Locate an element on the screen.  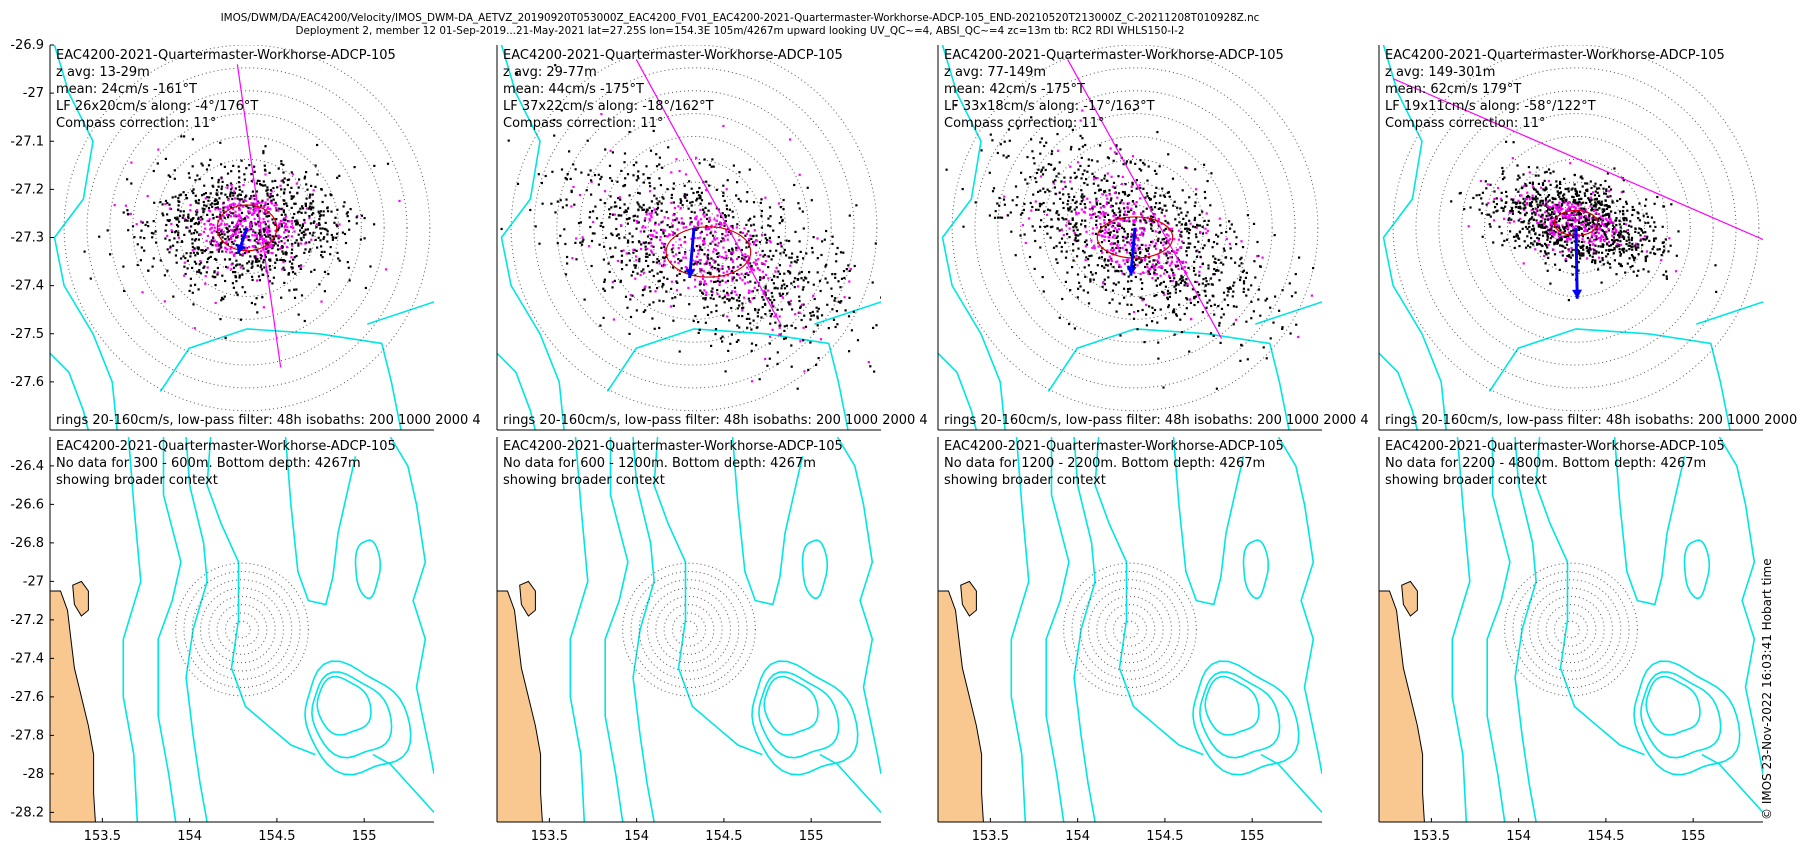
panel-plot-area is located at coordinates (1130, 237).